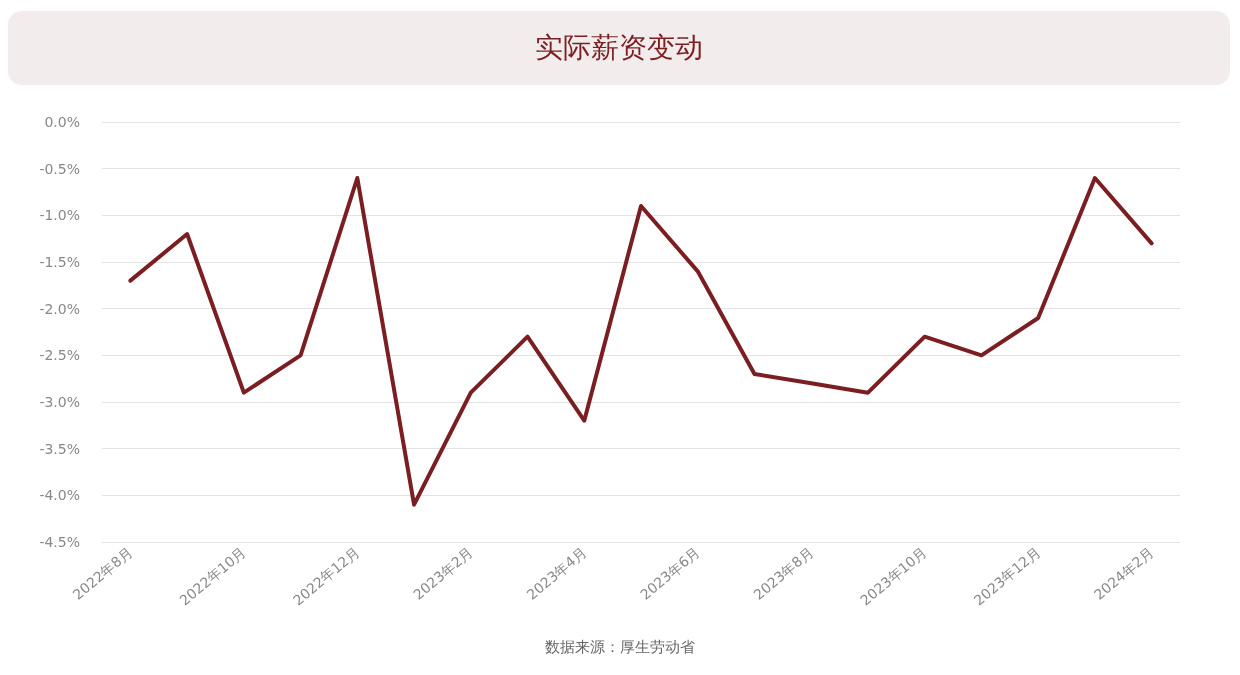  I want to click on y-tick-label: -3.0%, so click(59, 402).